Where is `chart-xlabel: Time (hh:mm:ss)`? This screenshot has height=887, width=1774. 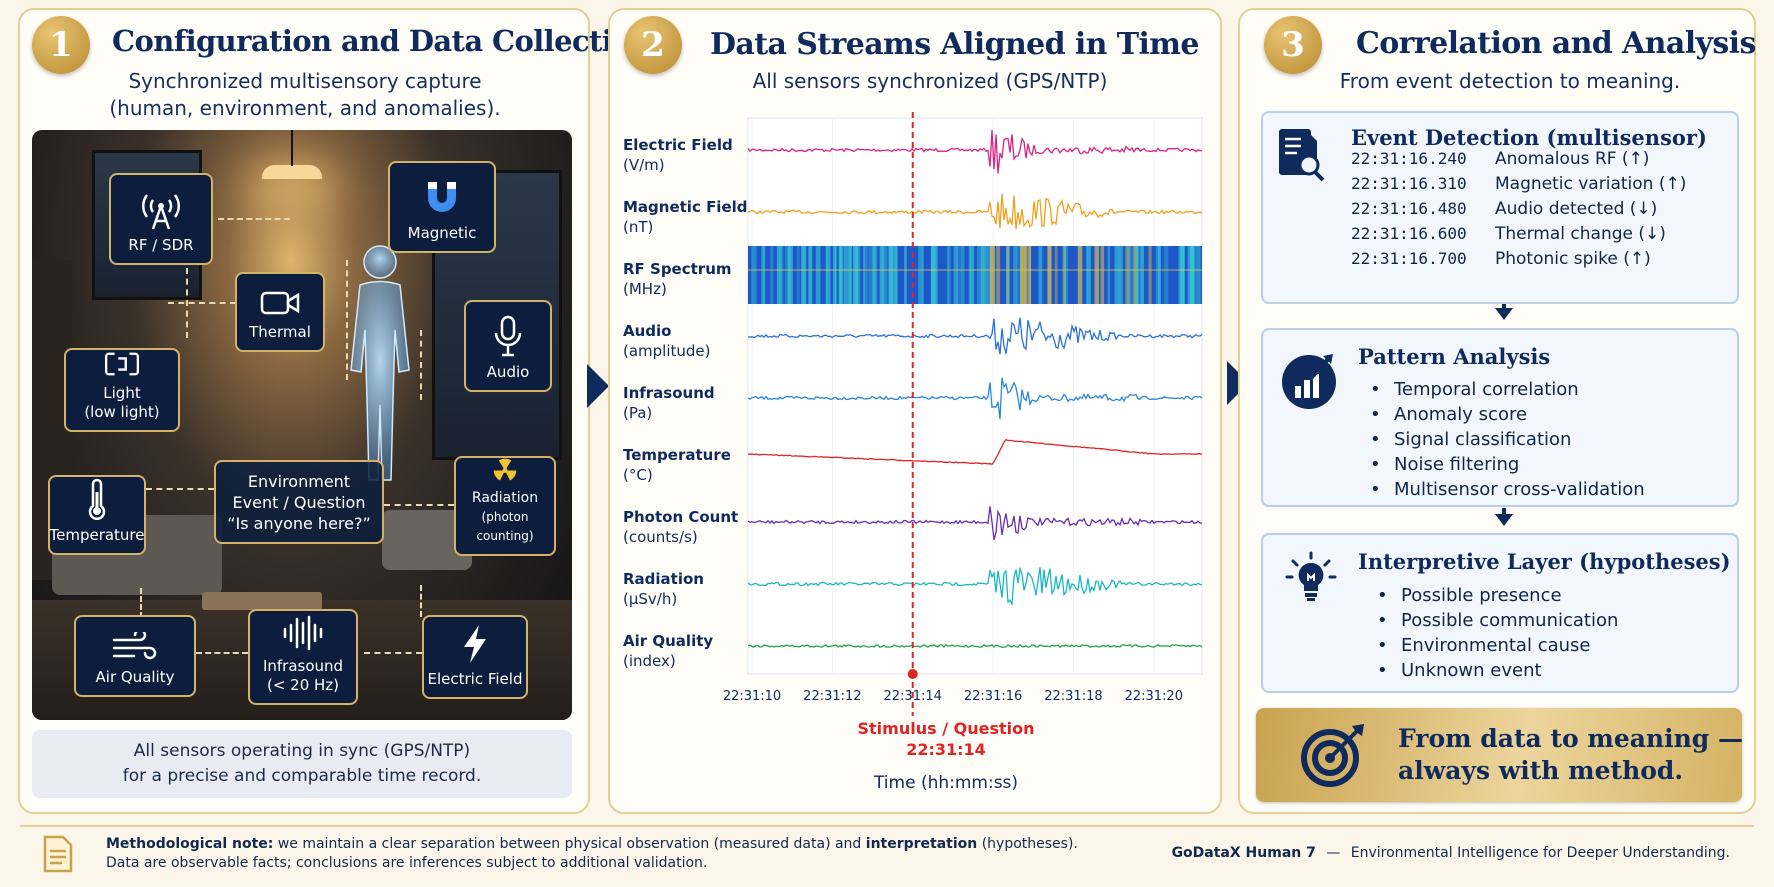
chart-xlabel: Time (hh:mm:ss) is located at coordinates (946, 783).